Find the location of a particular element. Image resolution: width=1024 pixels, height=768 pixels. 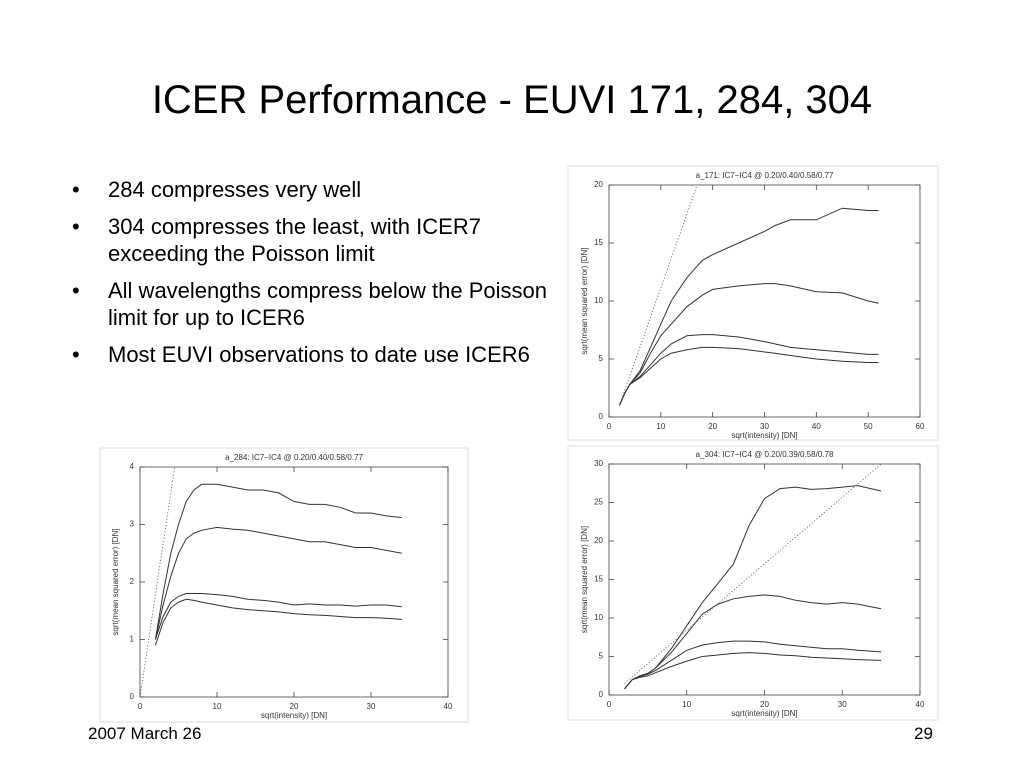

x-tick-label: 50 is located at coordinates (868, 426).